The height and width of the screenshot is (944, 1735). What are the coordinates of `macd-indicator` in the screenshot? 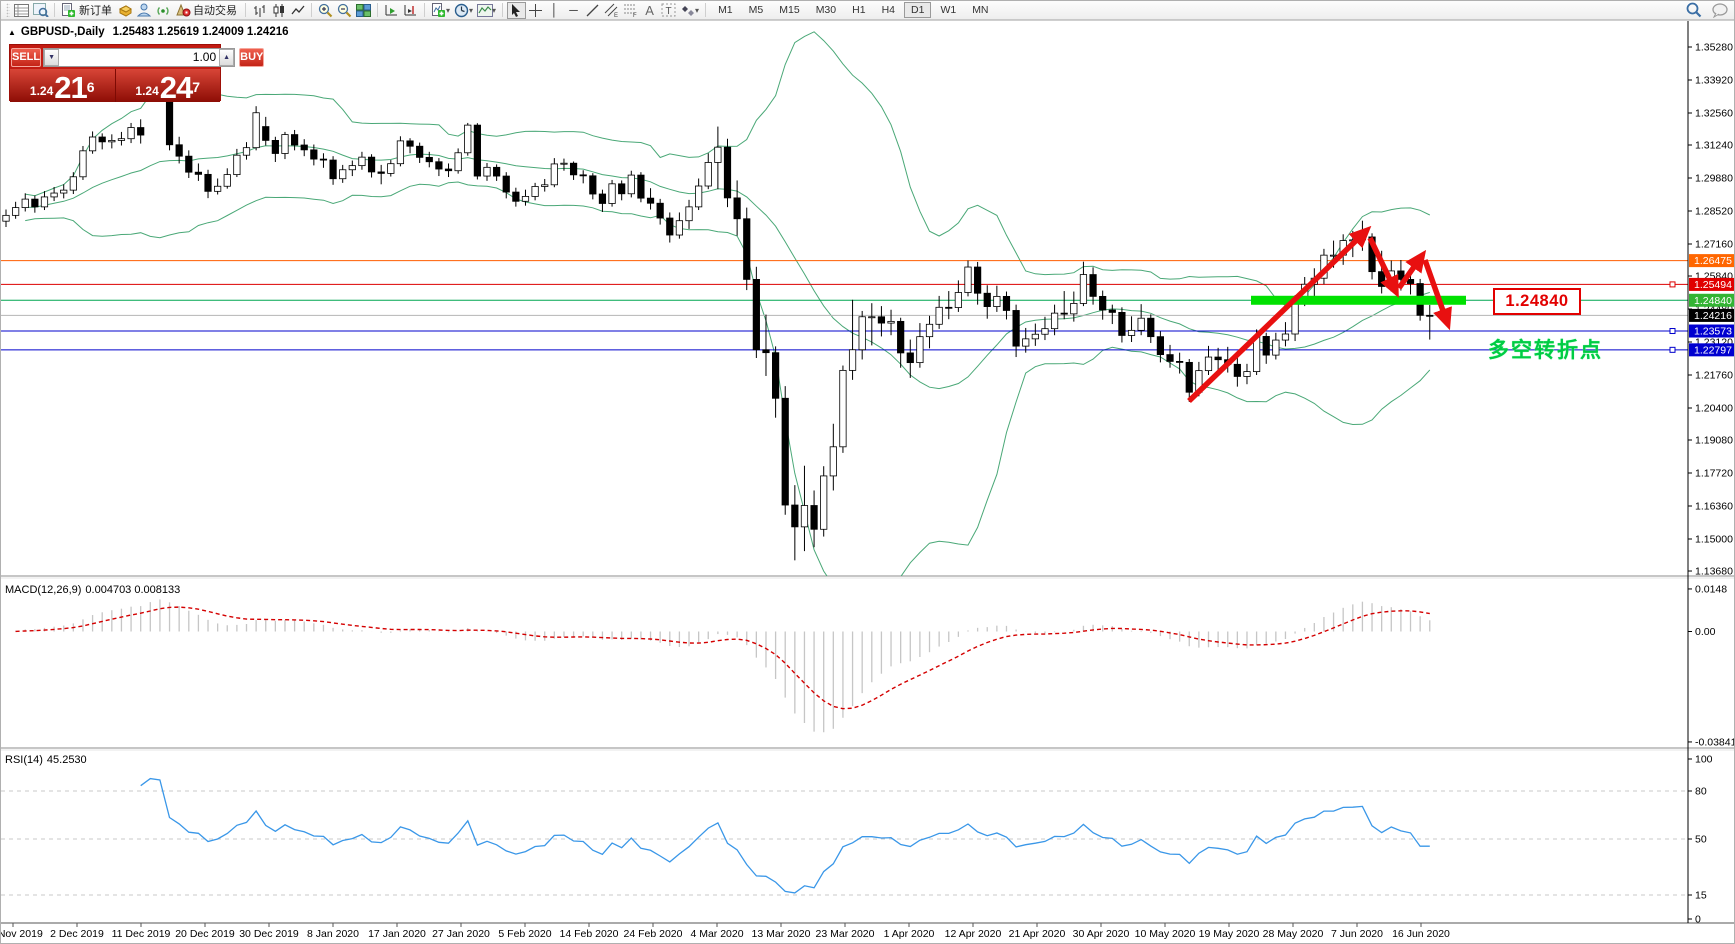 It's located at (722, 666).